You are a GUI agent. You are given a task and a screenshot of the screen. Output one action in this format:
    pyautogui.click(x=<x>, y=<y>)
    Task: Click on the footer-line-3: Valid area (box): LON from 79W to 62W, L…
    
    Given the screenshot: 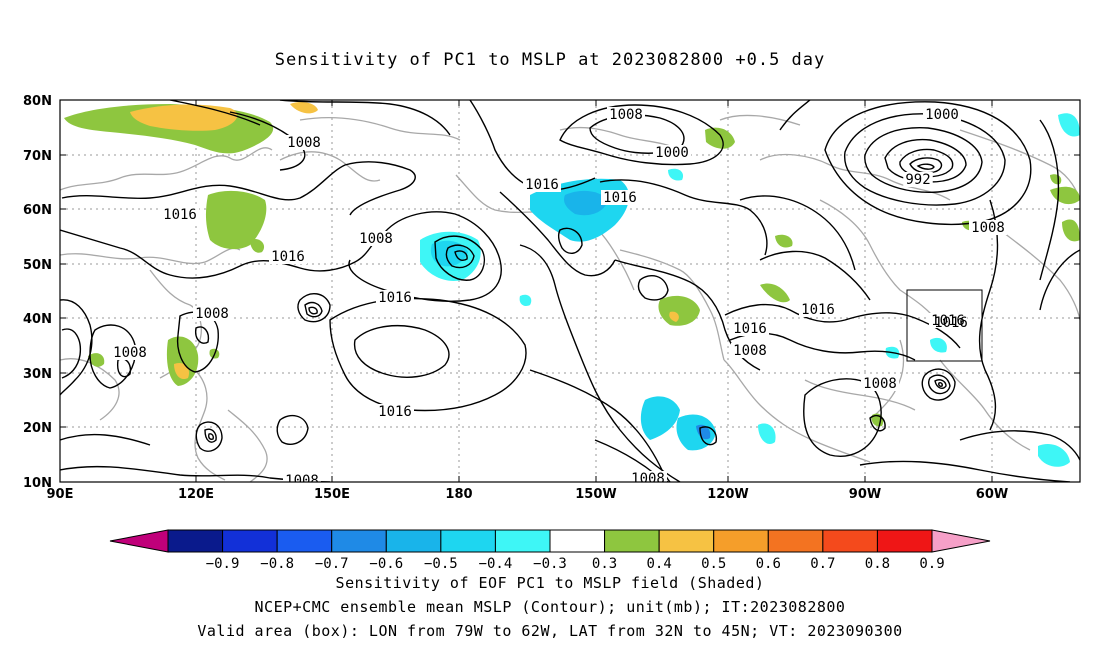 What is the action you would take?
    pyautogui.click(x=550, y=631)
    